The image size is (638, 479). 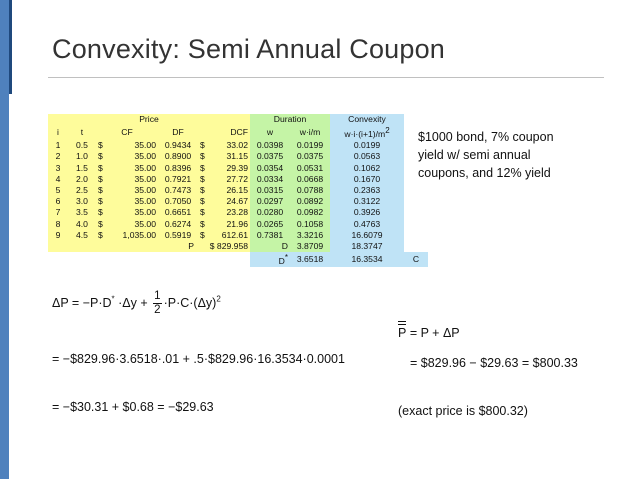 I want to click on cell-dcf: $26.15, so click(x=224, y=191).